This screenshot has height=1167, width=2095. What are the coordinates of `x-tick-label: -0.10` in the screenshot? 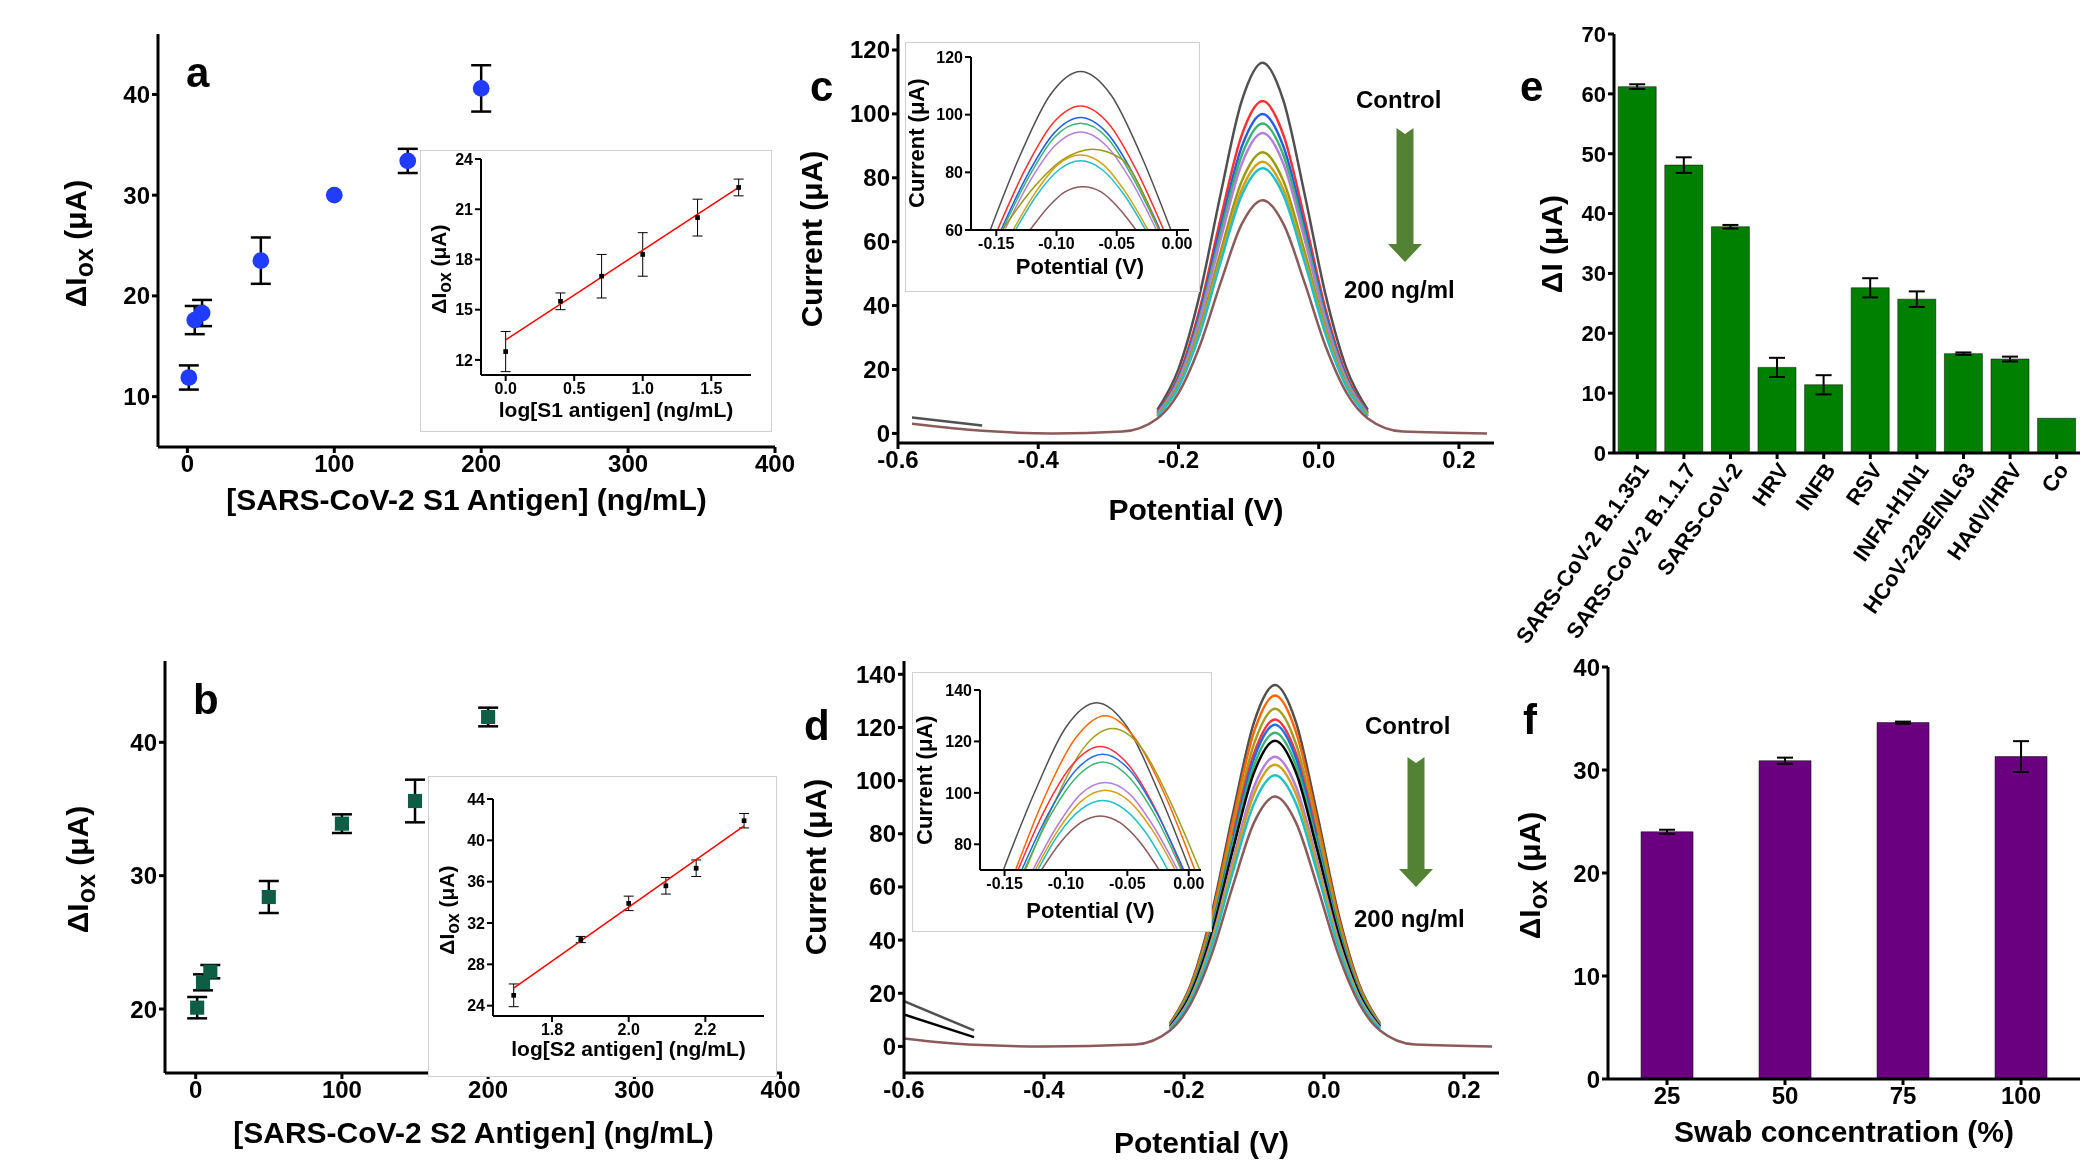 It's located at (1066, 884).